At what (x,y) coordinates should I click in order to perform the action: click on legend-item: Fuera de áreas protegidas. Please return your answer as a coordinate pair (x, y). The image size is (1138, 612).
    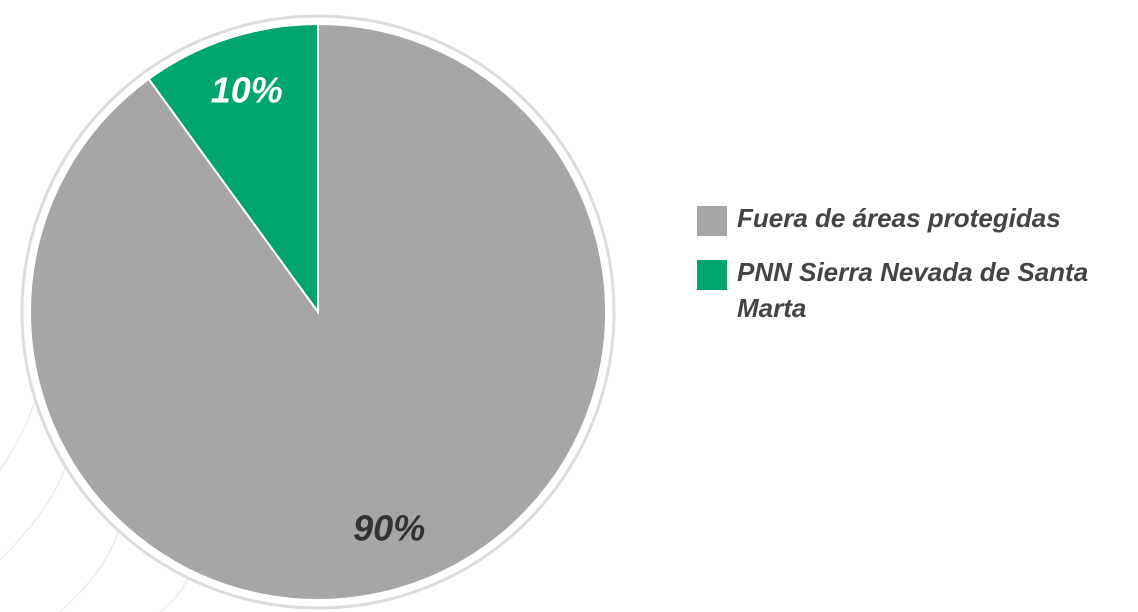
    Looking at the image, I should click on (897, 218).